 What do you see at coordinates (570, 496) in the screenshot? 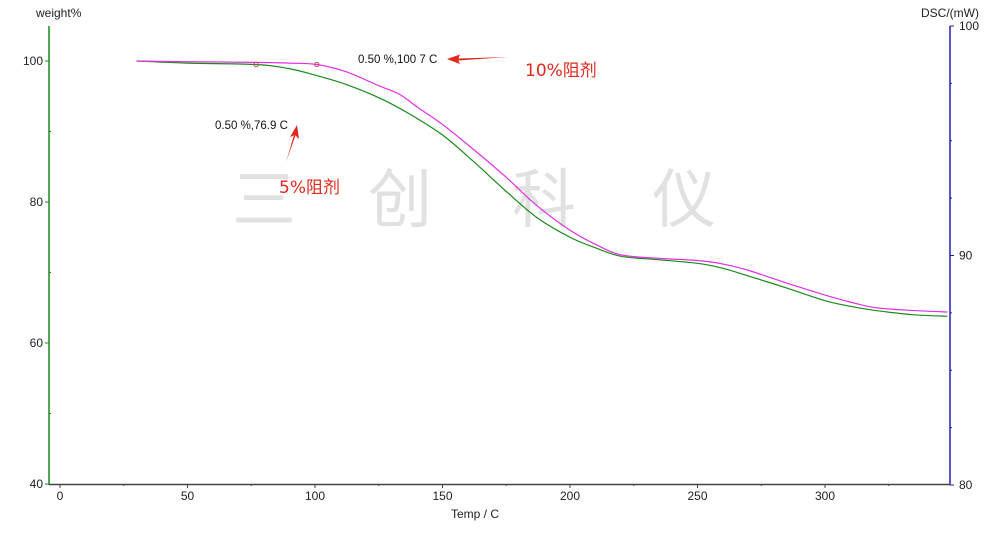
I see `x-tick-label: 200` at bounding box center [570, 496].